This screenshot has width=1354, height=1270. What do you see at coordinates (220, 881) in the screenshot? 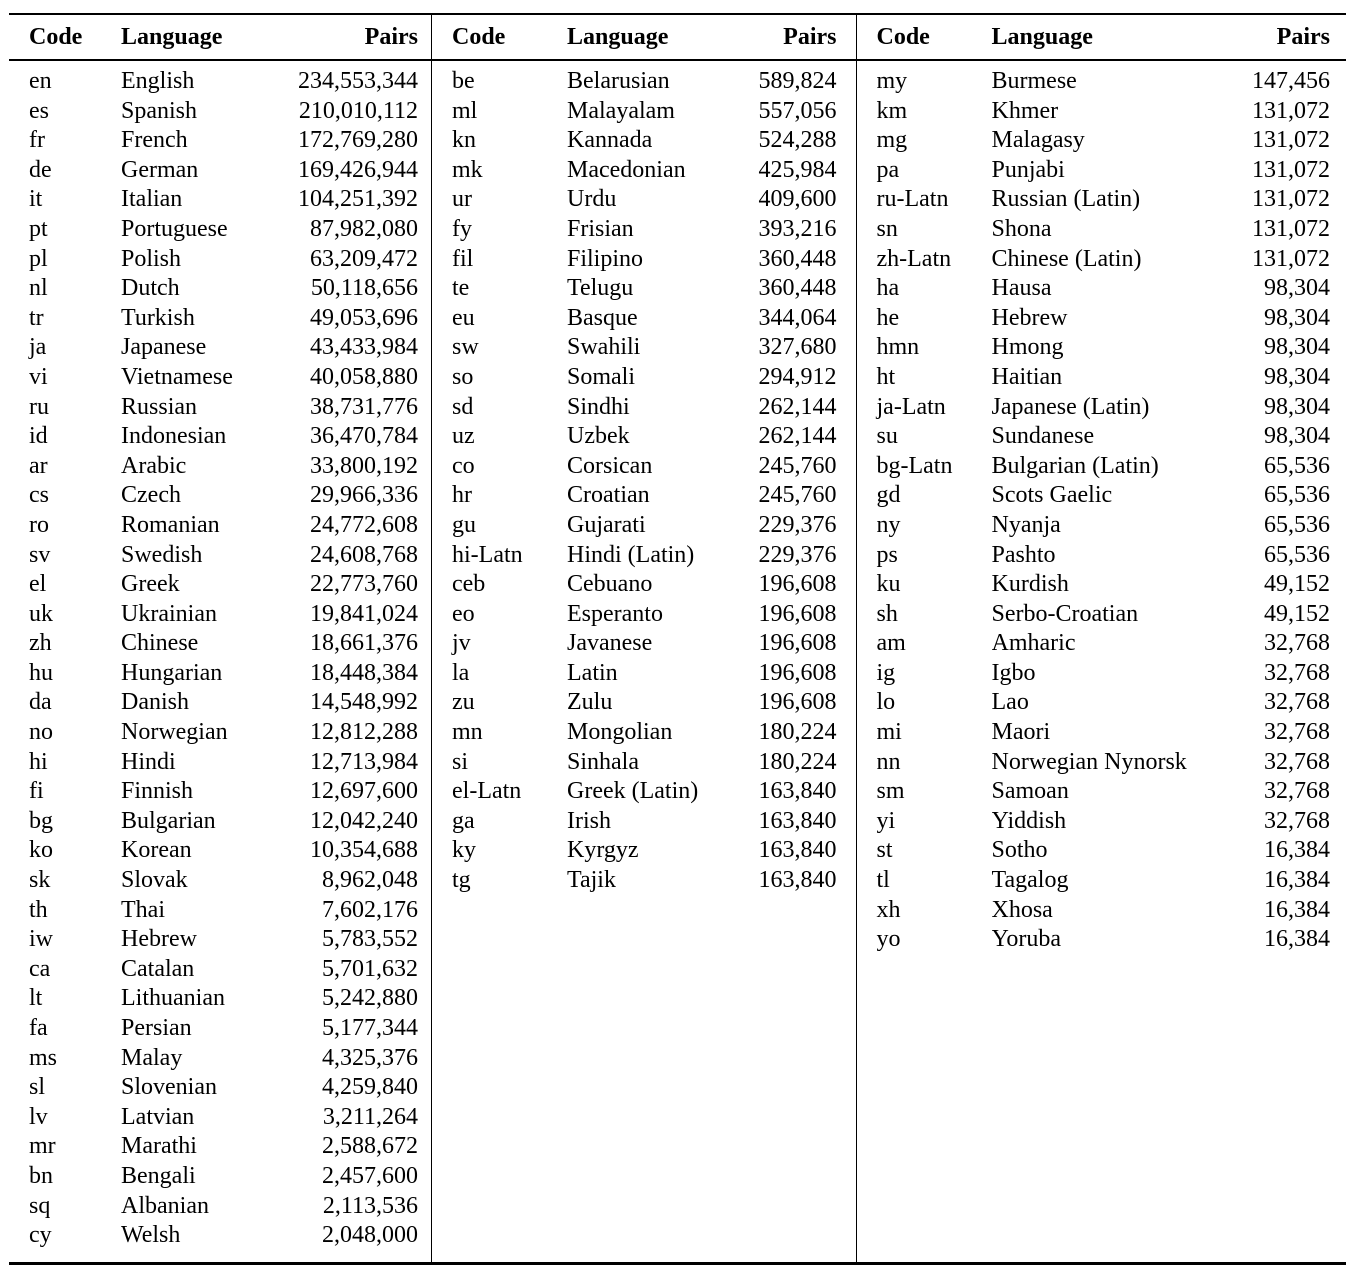
I see `table-row: sk Slovak 8,962,048` at bounding box center [220, 881].